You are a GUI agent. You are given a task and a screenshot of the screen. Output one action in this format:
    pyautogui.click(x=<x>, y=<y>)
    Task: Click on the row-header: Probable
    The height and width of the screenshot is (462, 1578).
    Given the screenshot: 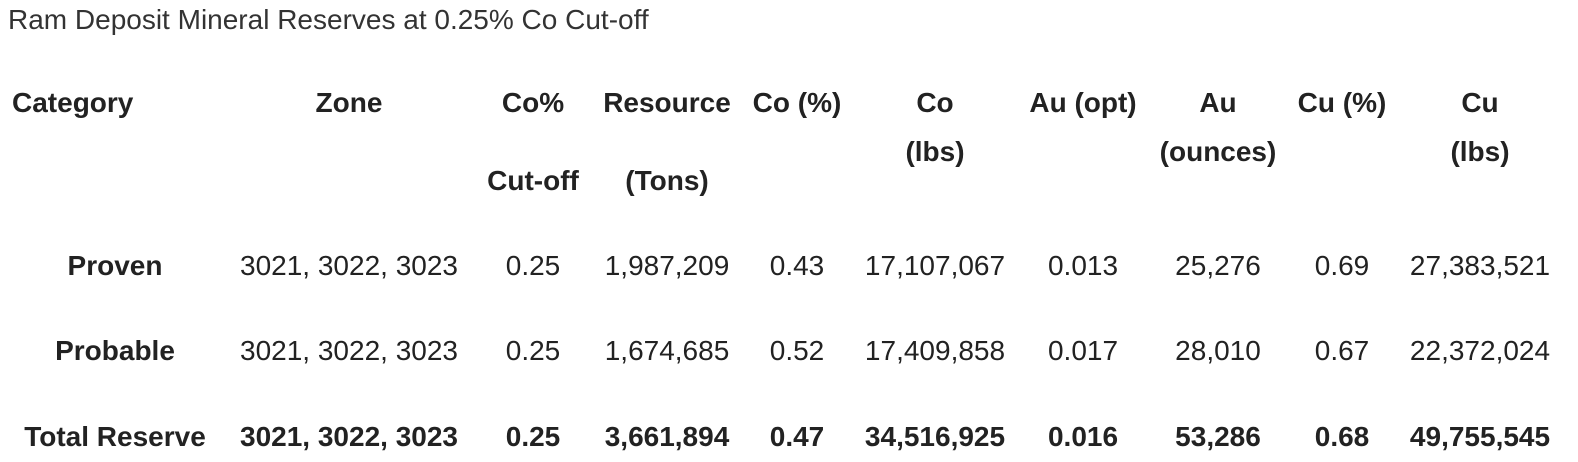 What is the action you would take?
    pyautogui.click(x=115, y=350)
    